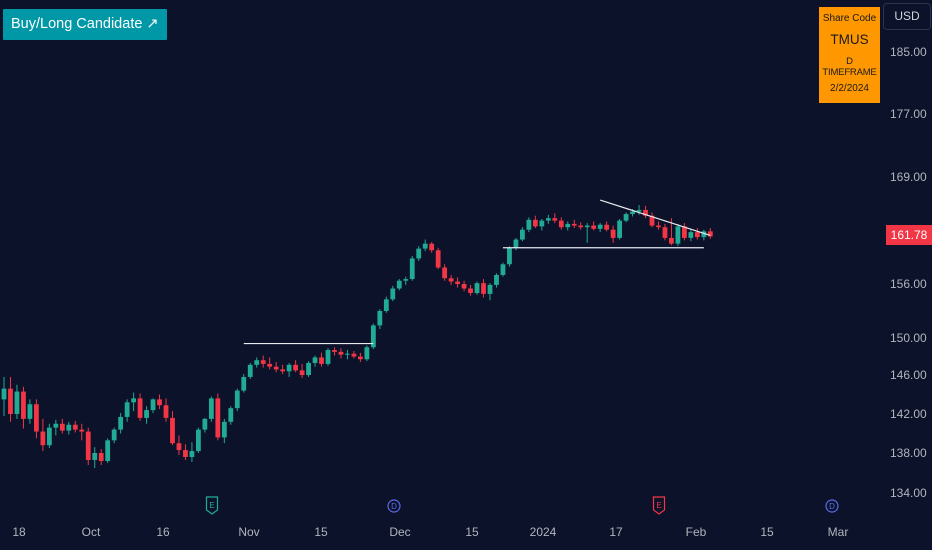  I want to click on x-tick-label: Mar, so click(838, 532).